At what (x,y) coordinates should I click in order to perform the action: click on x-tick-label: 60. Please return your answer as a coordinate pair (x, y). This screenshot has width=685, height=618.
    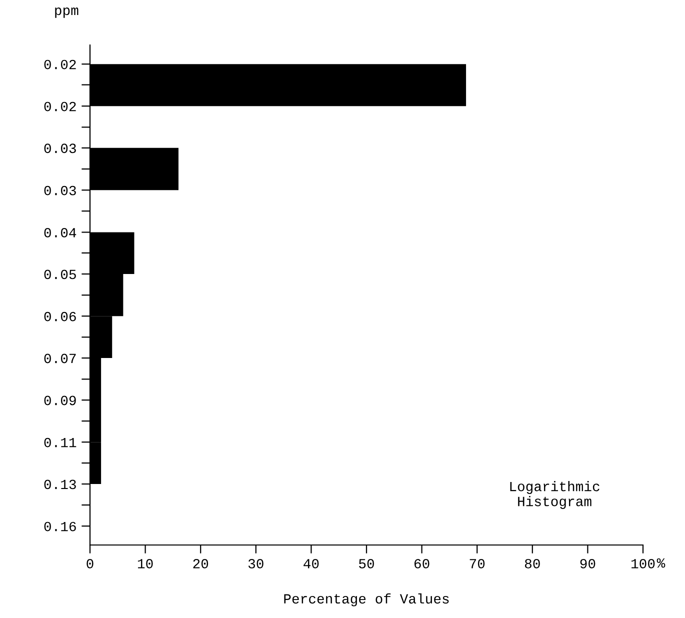
    Looking at the image, I should click on (422, 563).